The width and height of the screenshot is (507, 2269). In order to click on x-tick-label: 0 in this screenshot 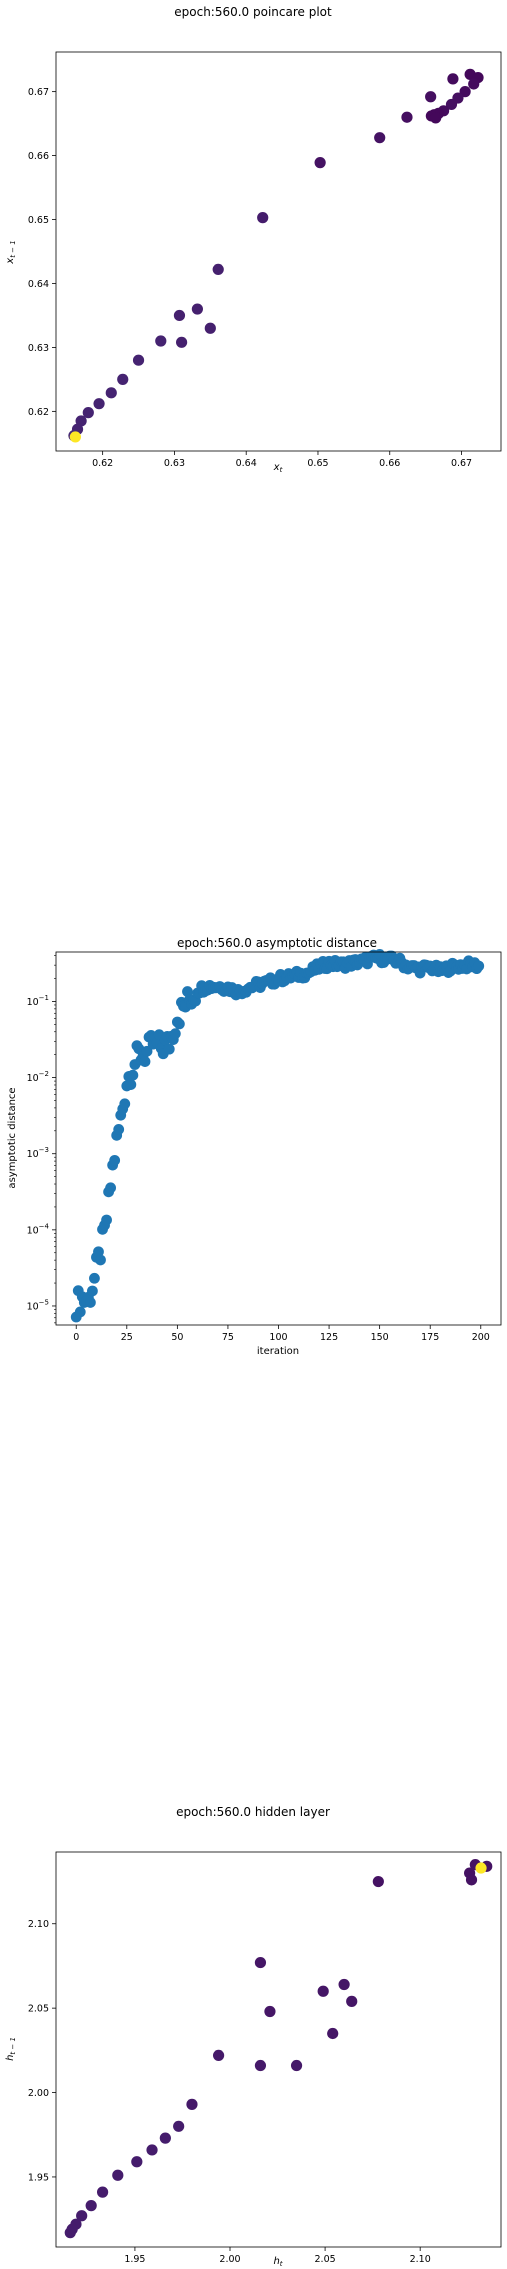, I will do `click(76, 1337)`.